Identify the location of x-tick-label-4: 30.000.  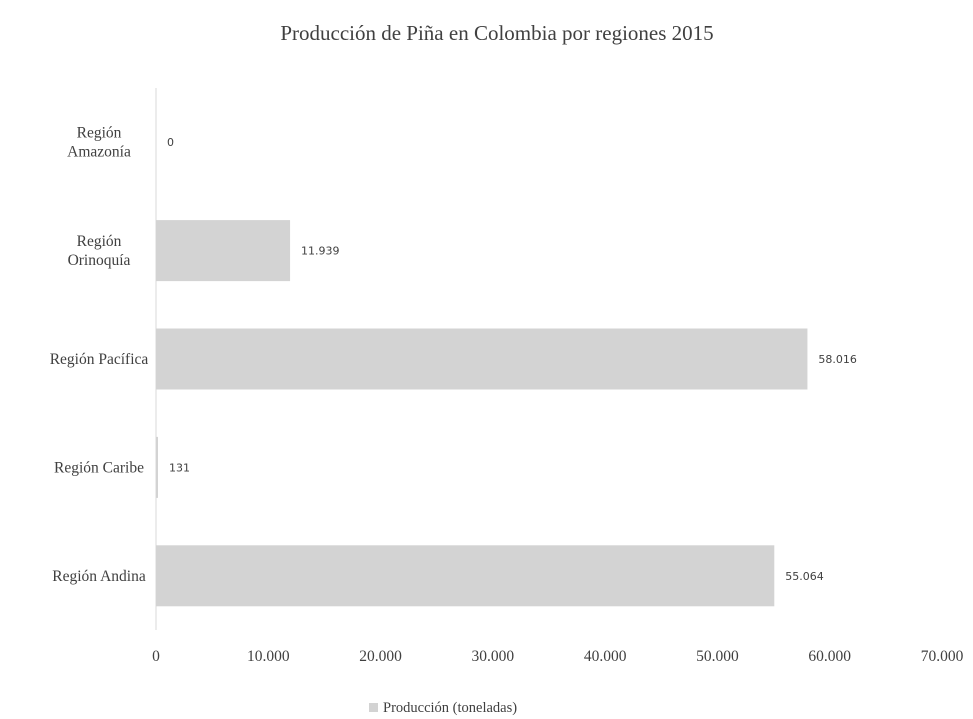
(493, 656).